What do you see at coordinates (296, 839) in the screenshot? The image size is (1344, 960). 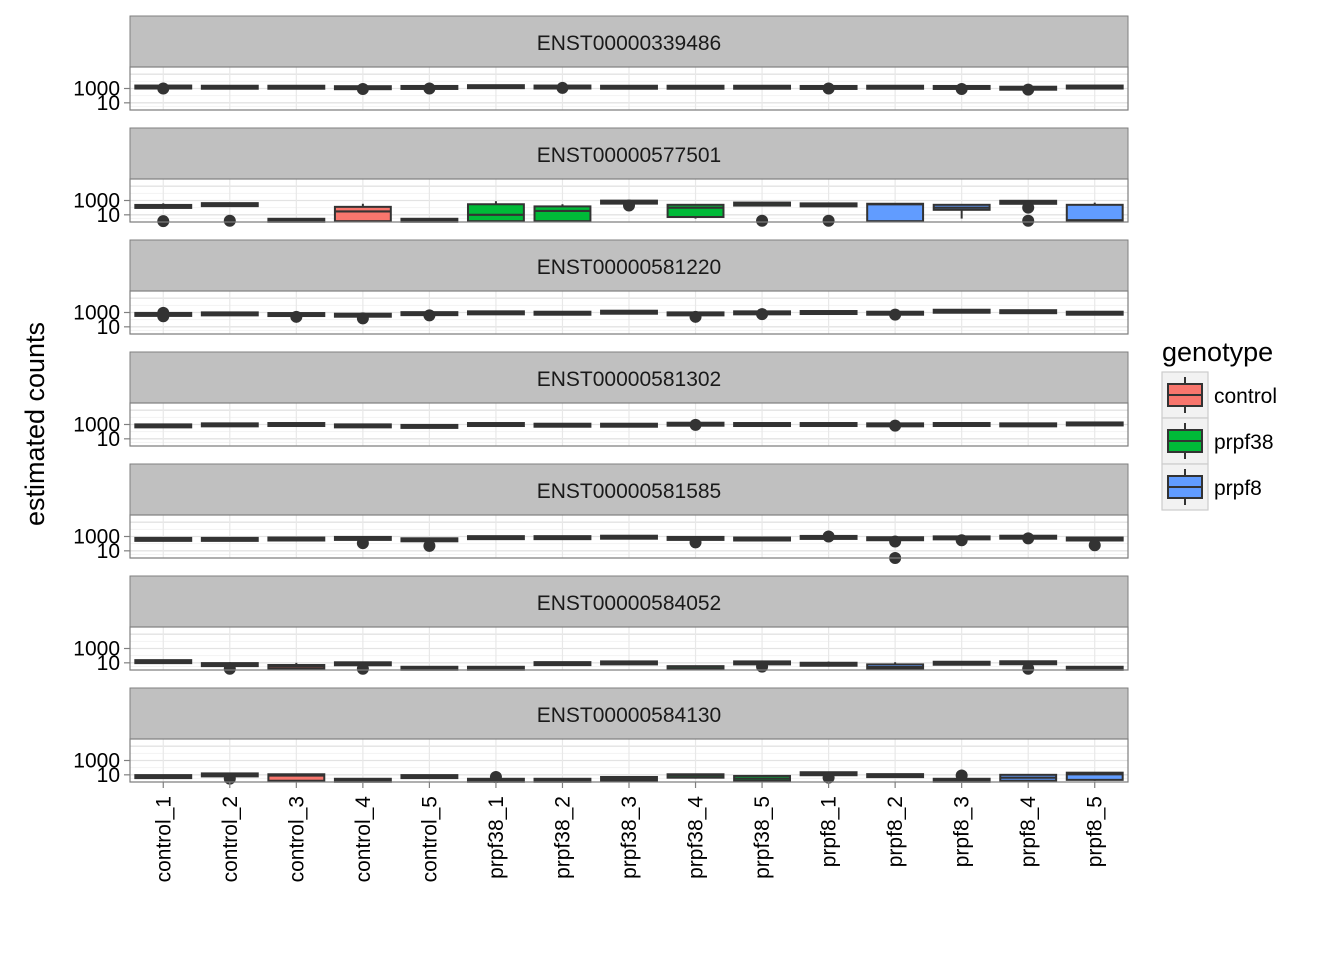 I see `x-tick-label: control_3` at bounding box center [296, 839].